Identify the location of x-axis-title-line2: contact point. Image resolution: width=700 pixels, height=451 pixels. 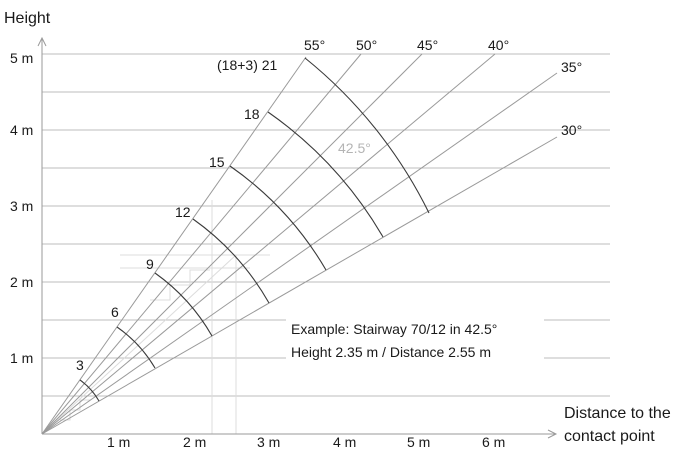
(609, 436).